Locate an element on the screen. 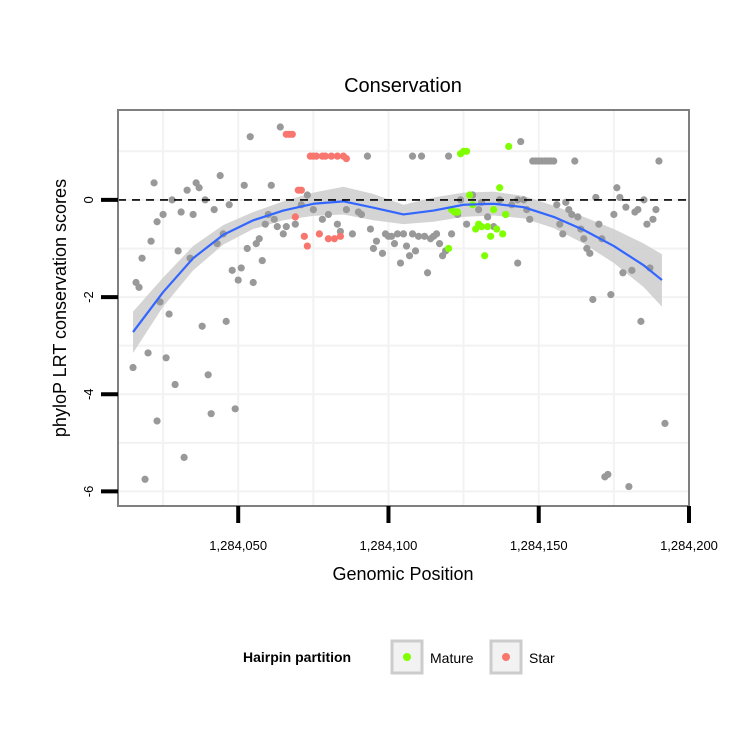 The height and width of the screenshot is (750, 750). legend: Hairpin partition Mature Star is located at coordinates (399, 657).